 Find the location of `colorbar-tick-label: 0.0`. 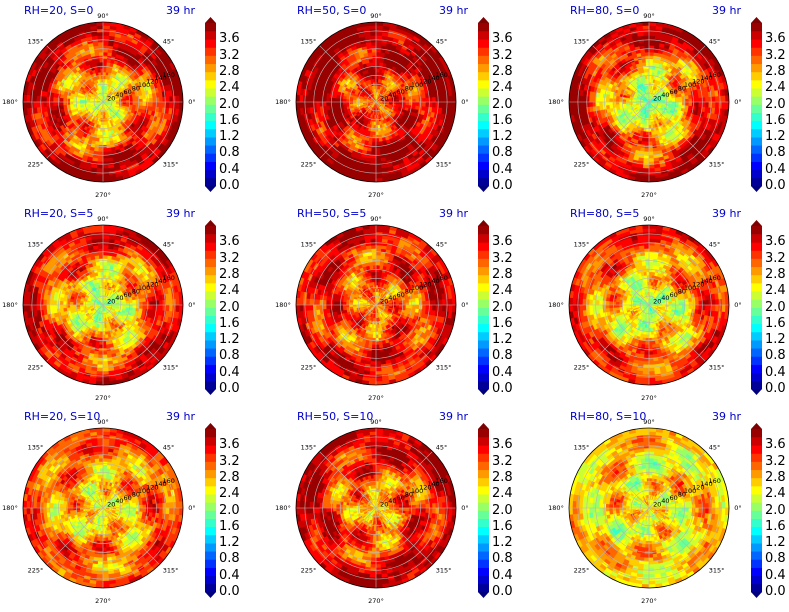

colorbar-tick-label: 0.0 is located at coordinates (775, 388).